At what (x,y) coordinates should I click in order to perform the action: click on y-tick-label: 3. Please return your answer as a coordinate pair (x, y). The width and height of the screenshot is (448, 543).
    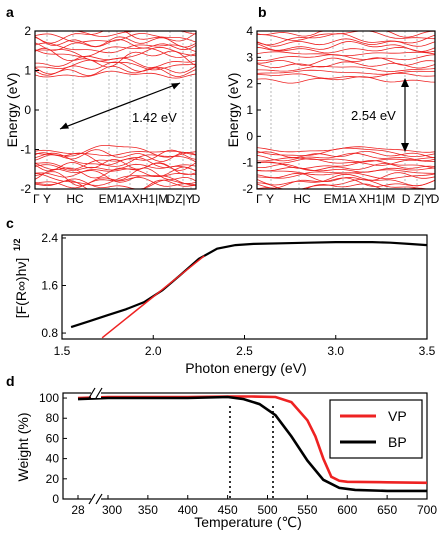
    Looking at the image, I should click on (249, 57).